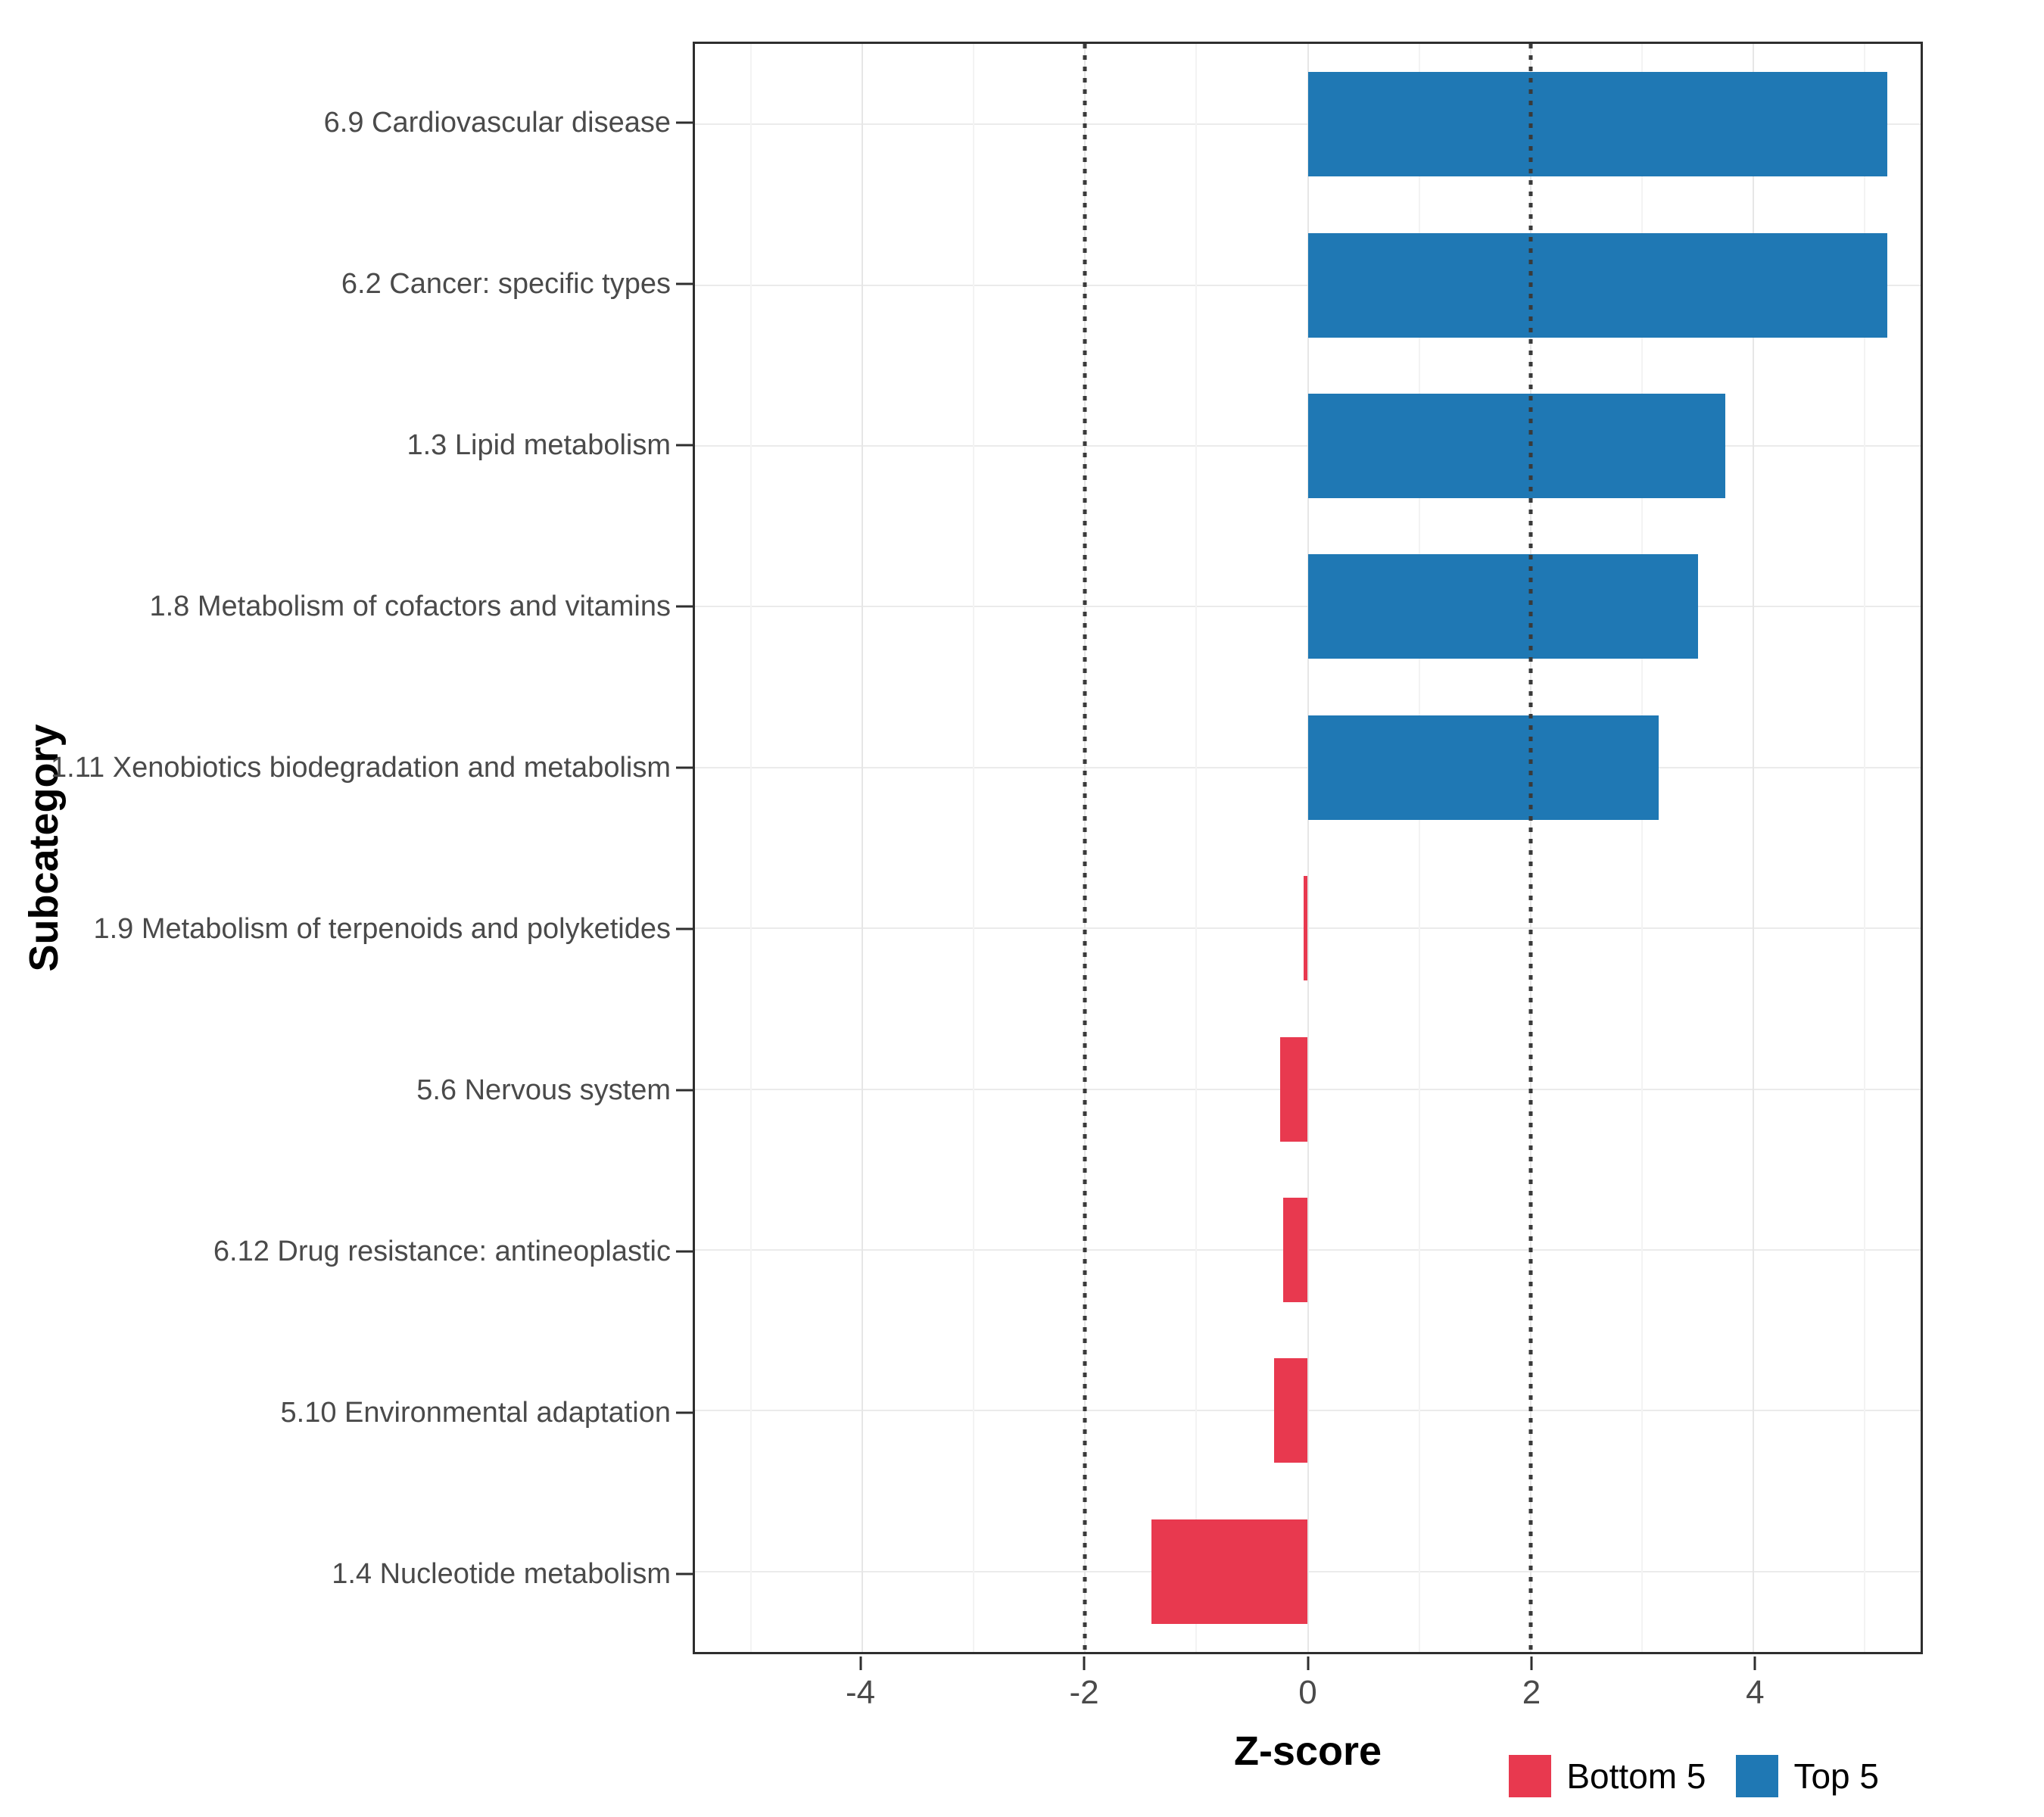  I want to click on y-axis-label: 6.2 Cancer: specific types, so click(506, 283).